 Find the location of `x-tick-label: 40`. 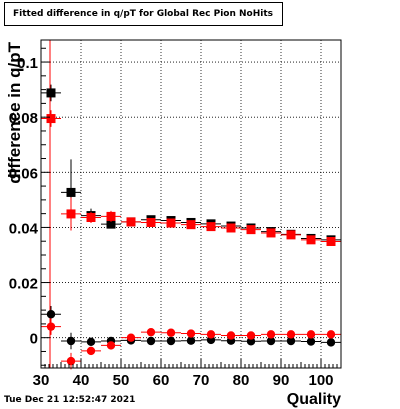

x-tick-label: 40 is located at coordinates (81, 380).